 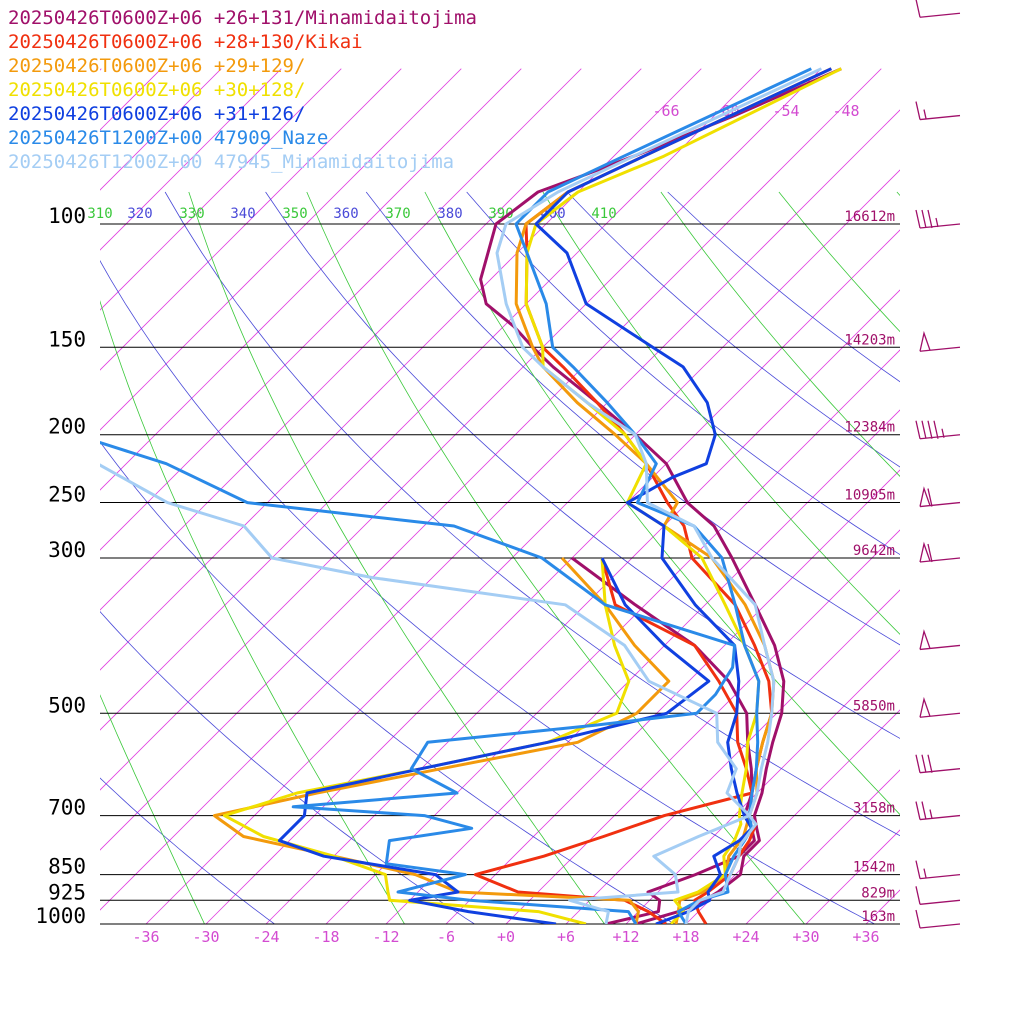 I want to click on isotherm-label: -48, so click(x=845, y=111).